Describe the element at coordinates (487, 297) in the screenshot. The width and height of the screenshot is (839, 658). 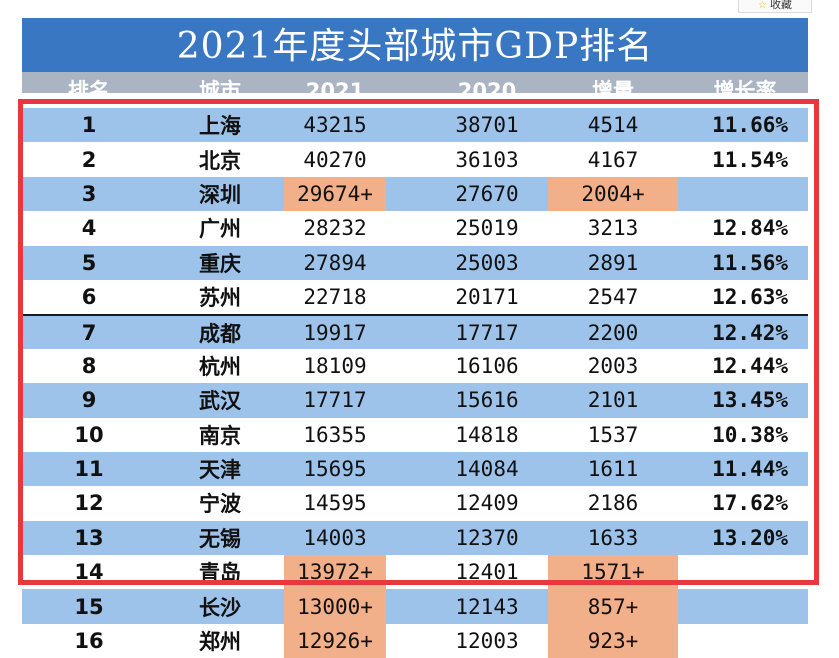
I see `gdp-2020-cell: 20171` at that location.